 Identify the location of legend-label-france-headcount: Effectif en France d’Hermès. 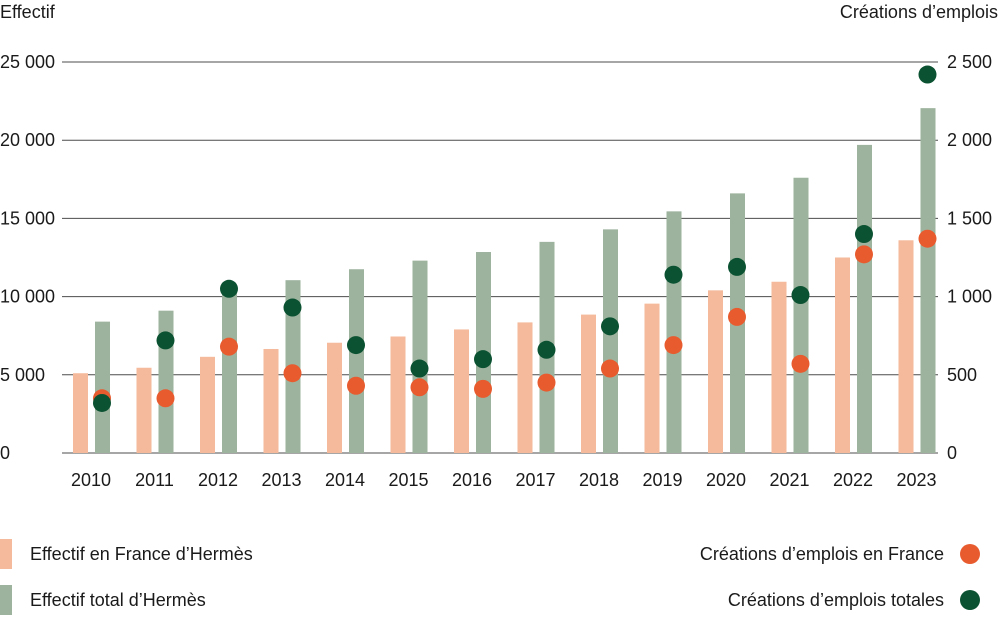
(141, 554).